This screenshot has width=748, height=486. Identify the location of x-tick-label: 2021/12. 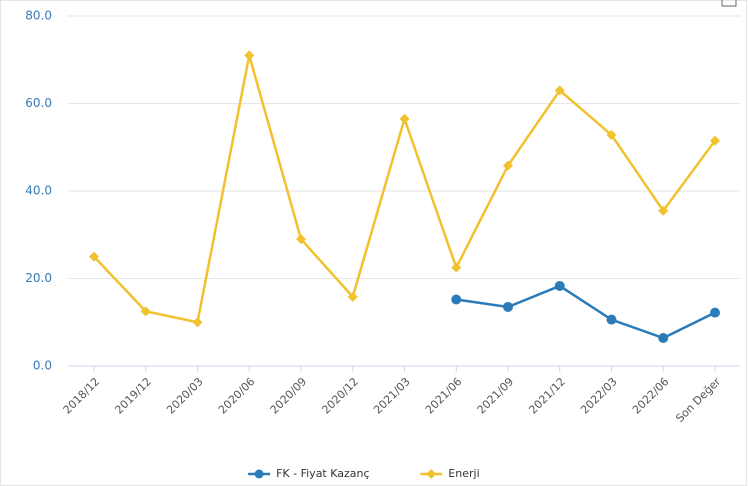
(547, 396).